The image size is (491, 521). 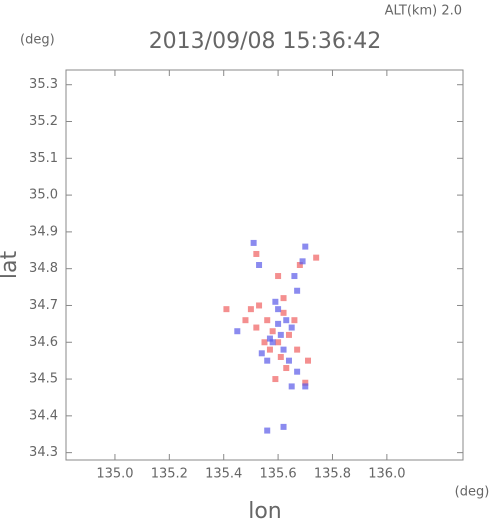 What do you see at coordinates (43, 415) in the screenshot?
I see `y-tick-label: 34.4` at bounding box center [43, 415].